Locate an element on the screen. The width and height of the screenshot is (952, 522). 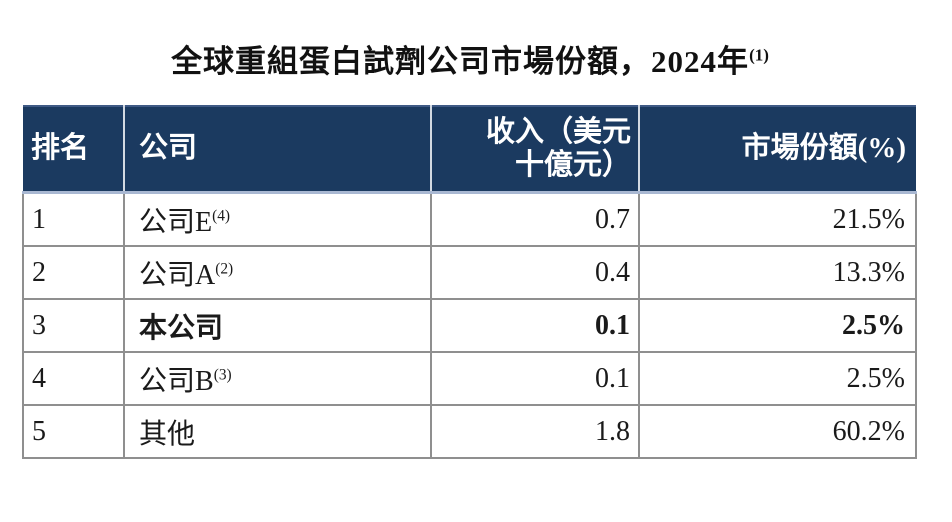
column-header-company: 公司 is located at coordinates (278, 149).